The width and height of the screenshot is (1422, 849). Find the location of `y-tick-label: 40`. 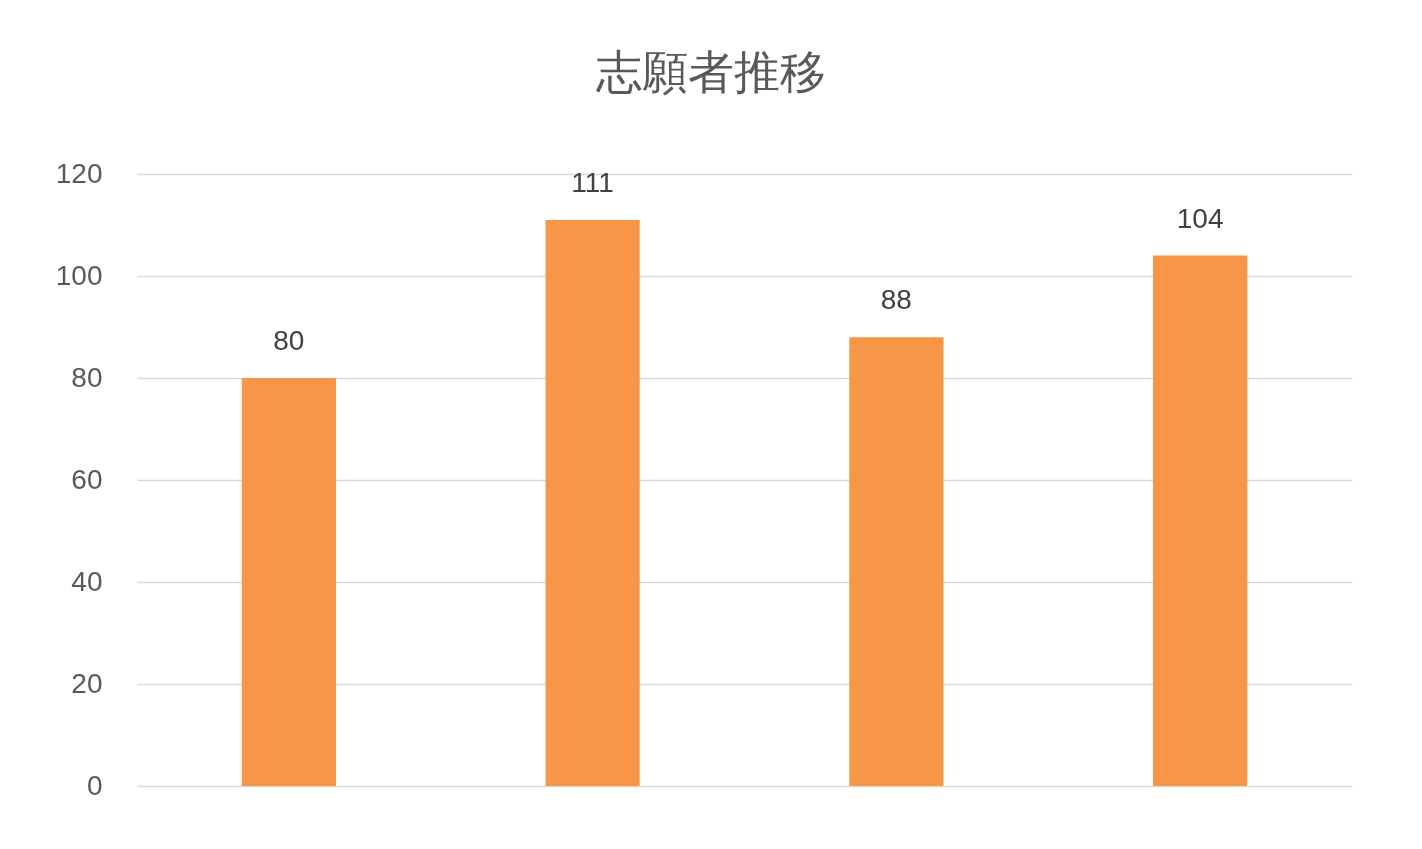

y-tick-label: 40 is located at coordinates (87, 581).